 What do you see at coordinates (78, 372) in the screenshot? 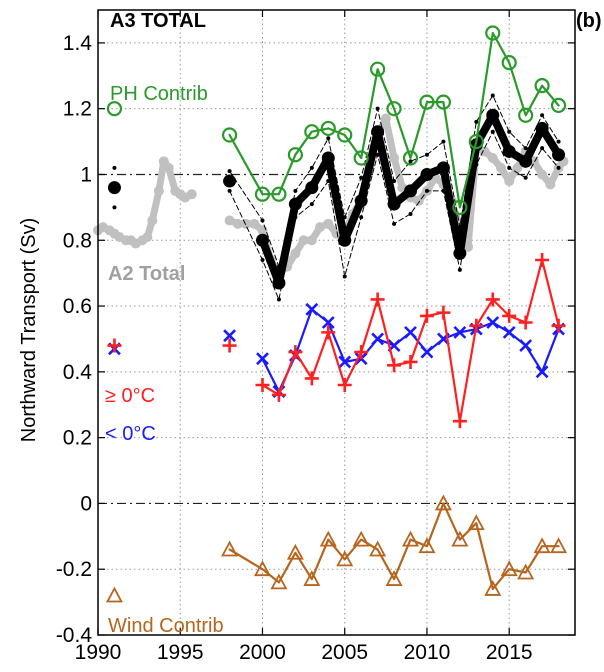
I see `y-tick-label: 0.4` at bounding box center [78, 372].